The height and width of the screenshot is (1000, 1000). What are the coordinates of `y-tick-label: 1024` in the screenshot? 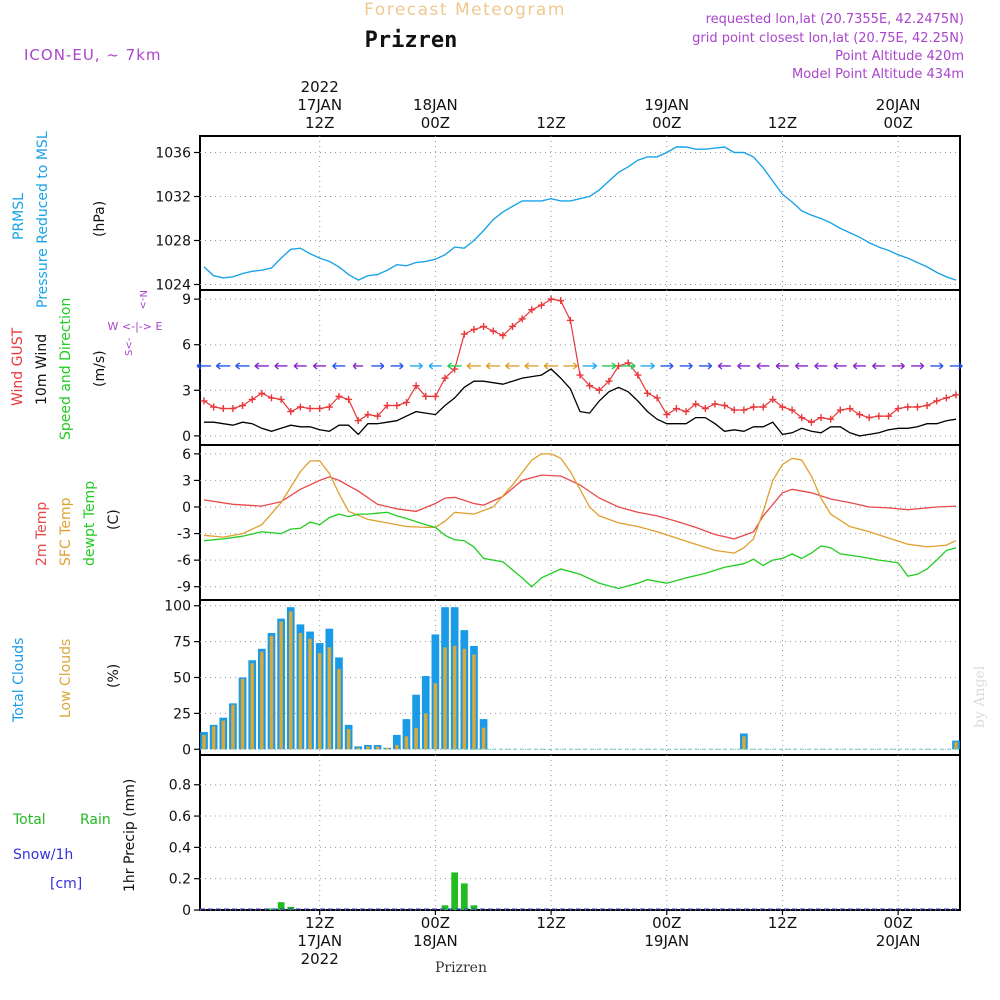 It's located at (173, 286).